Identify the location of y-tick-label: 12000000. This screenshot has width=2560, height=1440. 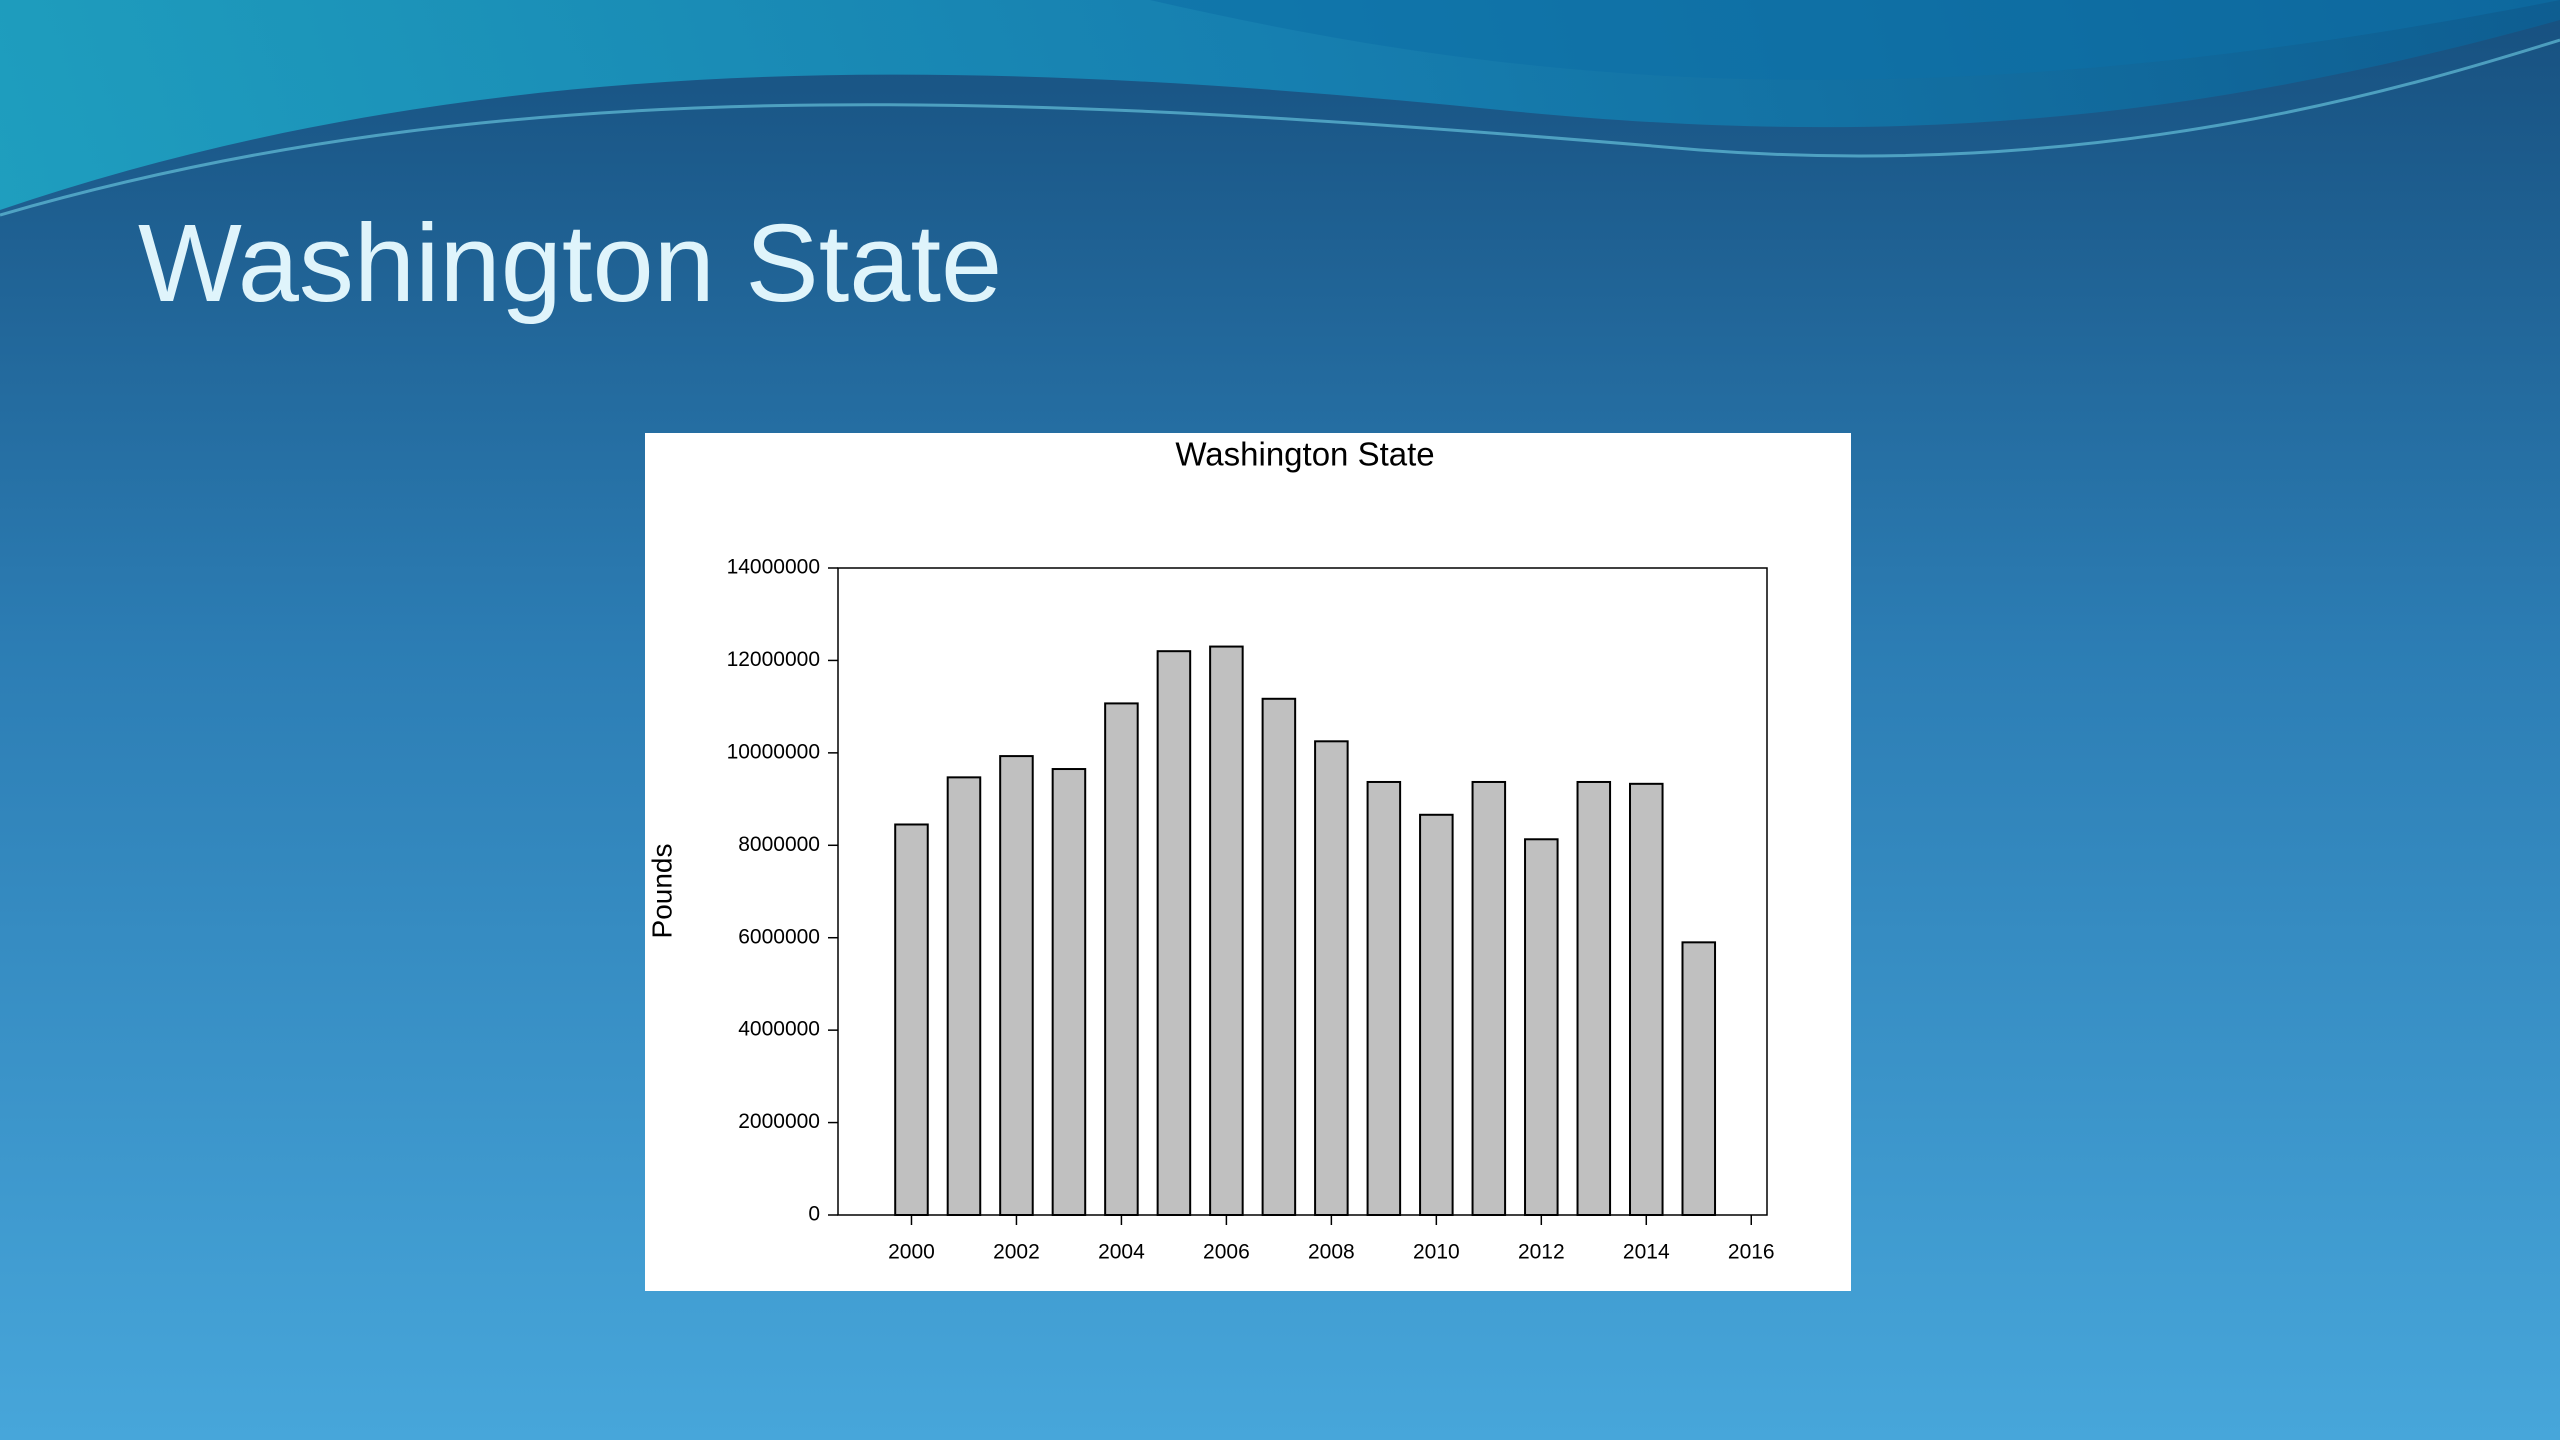
(773, 659).